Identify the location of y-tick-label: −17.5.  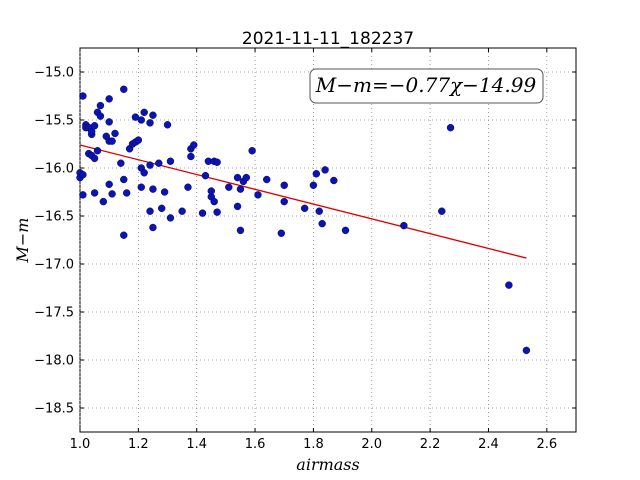
(54, 313).